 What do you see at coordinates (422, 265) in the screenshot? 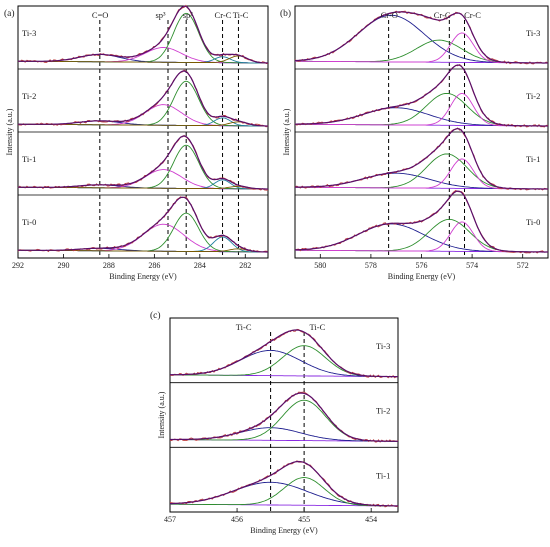
I see `x-tick-label: 576` at bounding box center [422, 265].